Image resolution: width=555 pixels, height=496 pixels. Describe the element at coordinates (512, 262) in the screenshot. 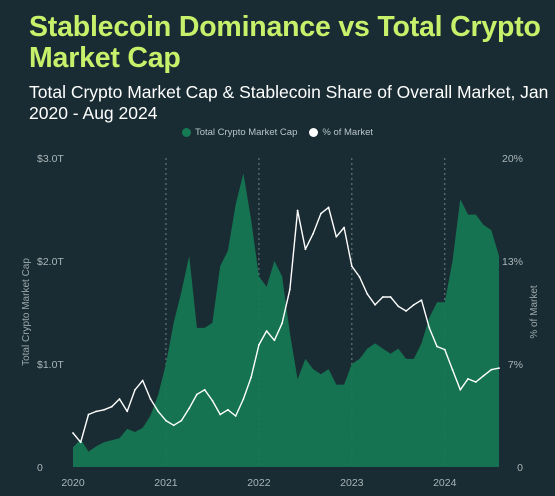

I see `right-tick-label: 13%` at that location.